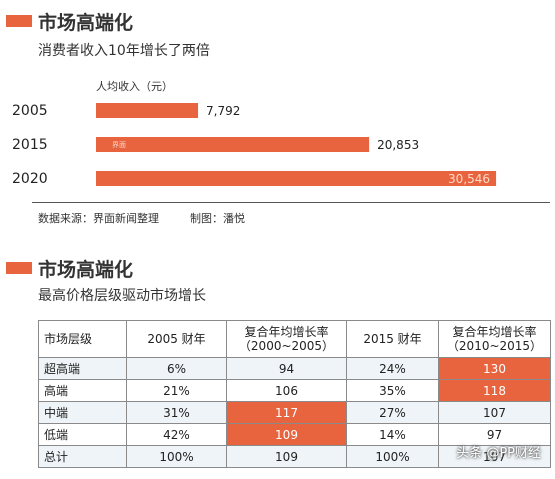 This screenshot has height=479, width=555. What do you see at coordinates (494, 390) in the screenshot?
I see `table-cell: 118` at bounding box center [494, 390].